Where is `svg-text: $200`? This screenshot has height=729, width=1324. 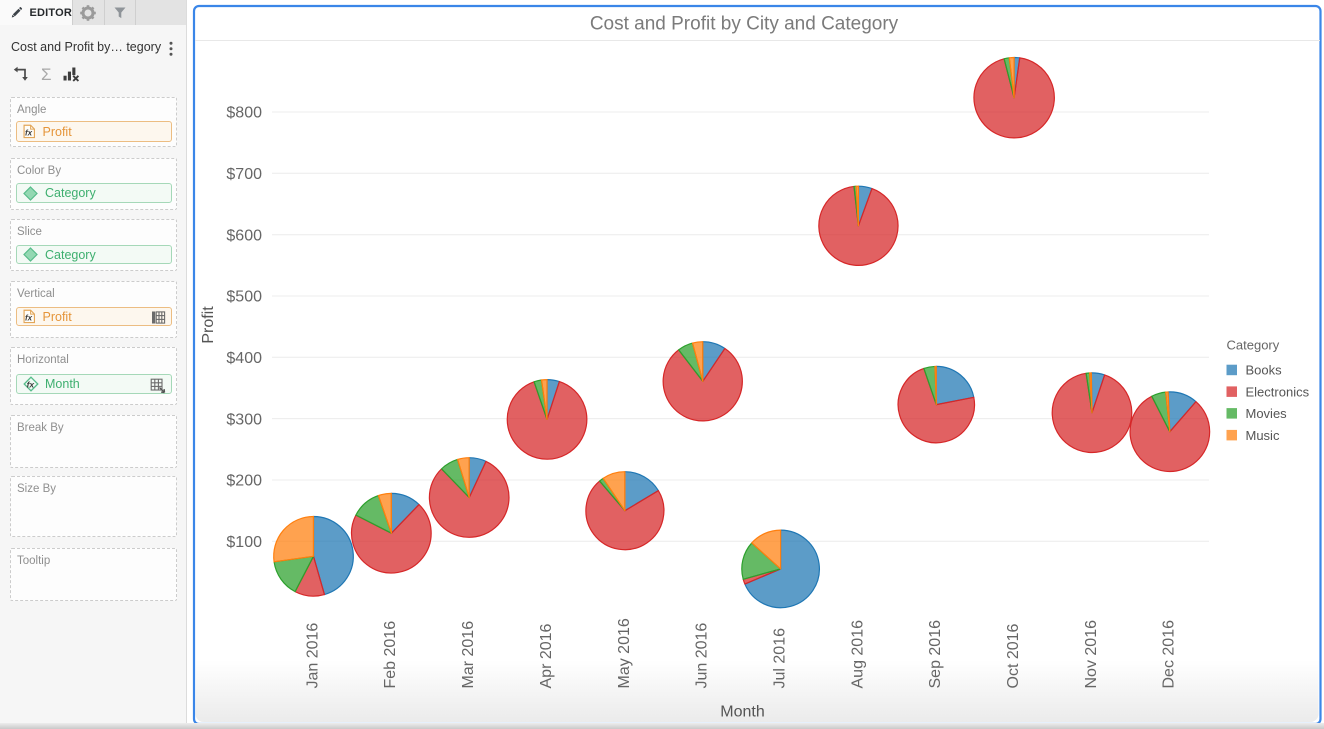 svg-text: $200 is located at coordinates (244, 481).